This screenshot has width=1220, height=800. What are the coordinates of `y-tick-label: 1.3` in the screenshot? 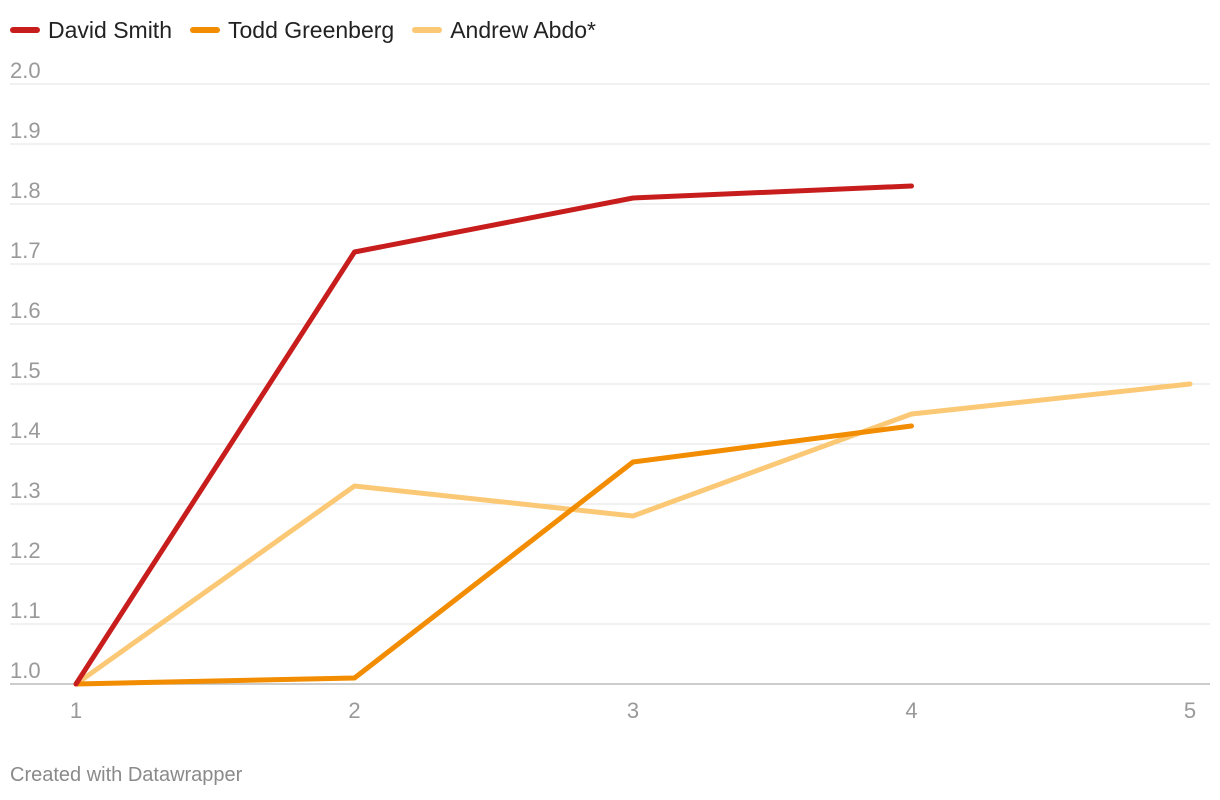 It's located at (25, 490).